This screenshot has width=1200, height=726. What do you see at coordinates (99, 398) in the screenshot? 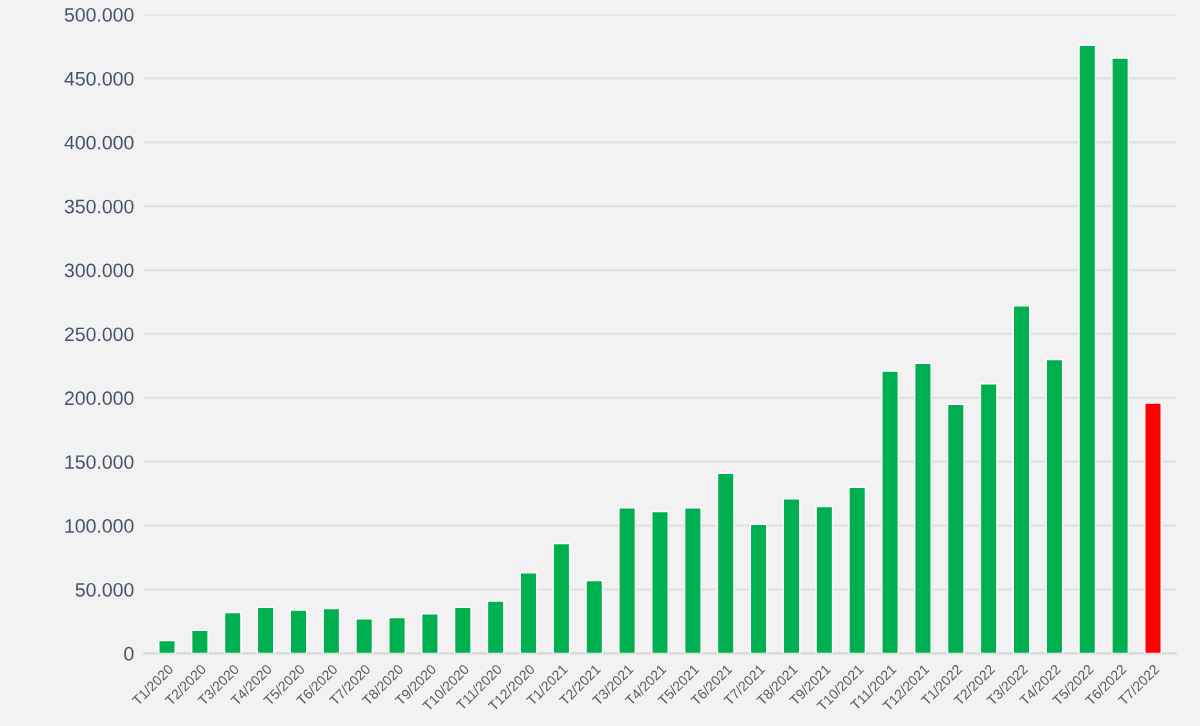
I see `y-tick-label: 200.000` at bounding box center [99, 398].